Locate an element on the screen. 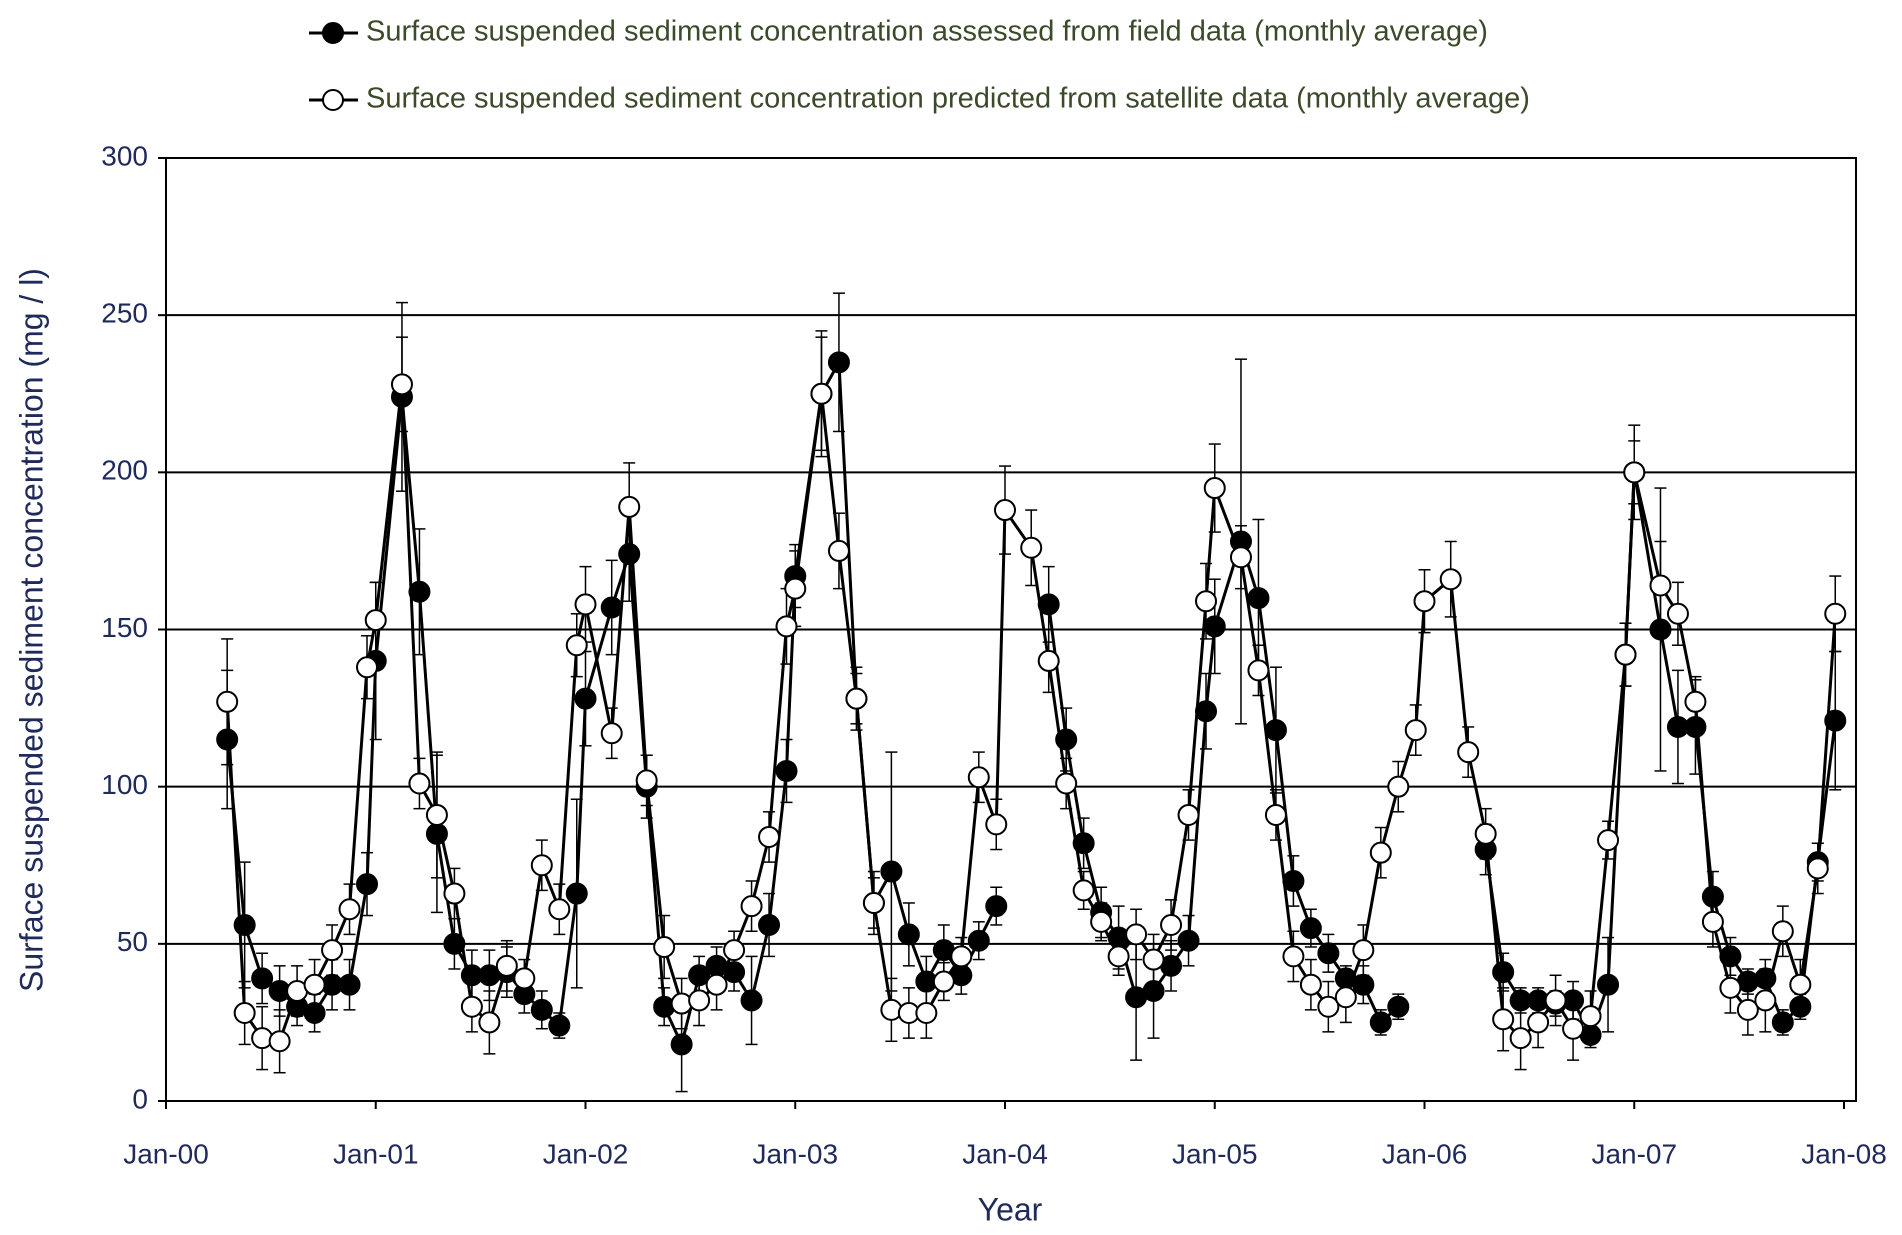 The height and width of the screenshot is (1235, 1902). y-tick-label: 100 is located at coordinates (124, 784).